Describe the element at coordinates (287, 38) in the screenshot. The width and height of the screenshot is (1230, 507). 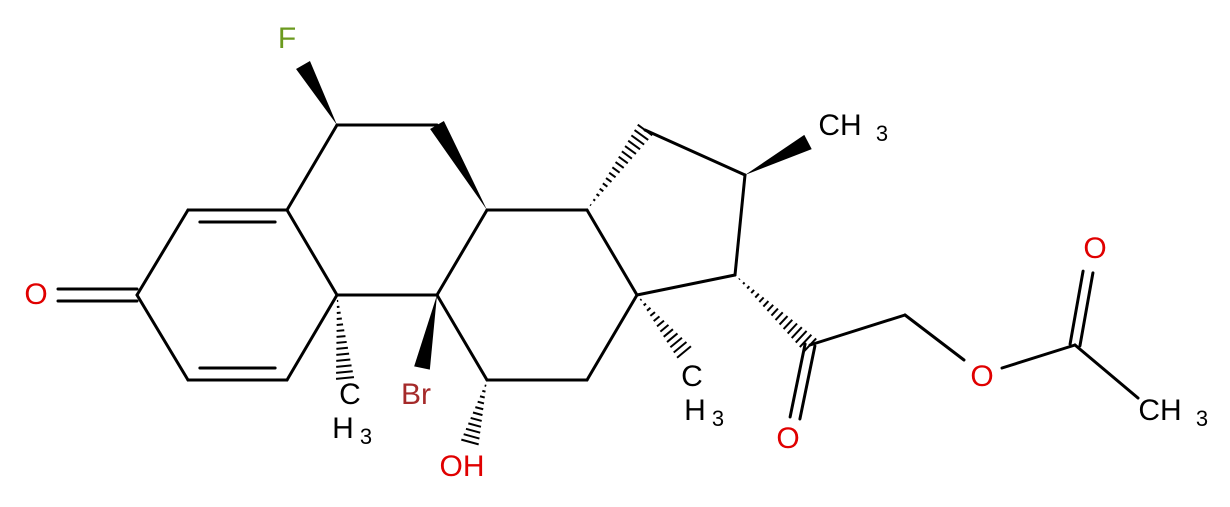
I see `atom-label: F` at that location.